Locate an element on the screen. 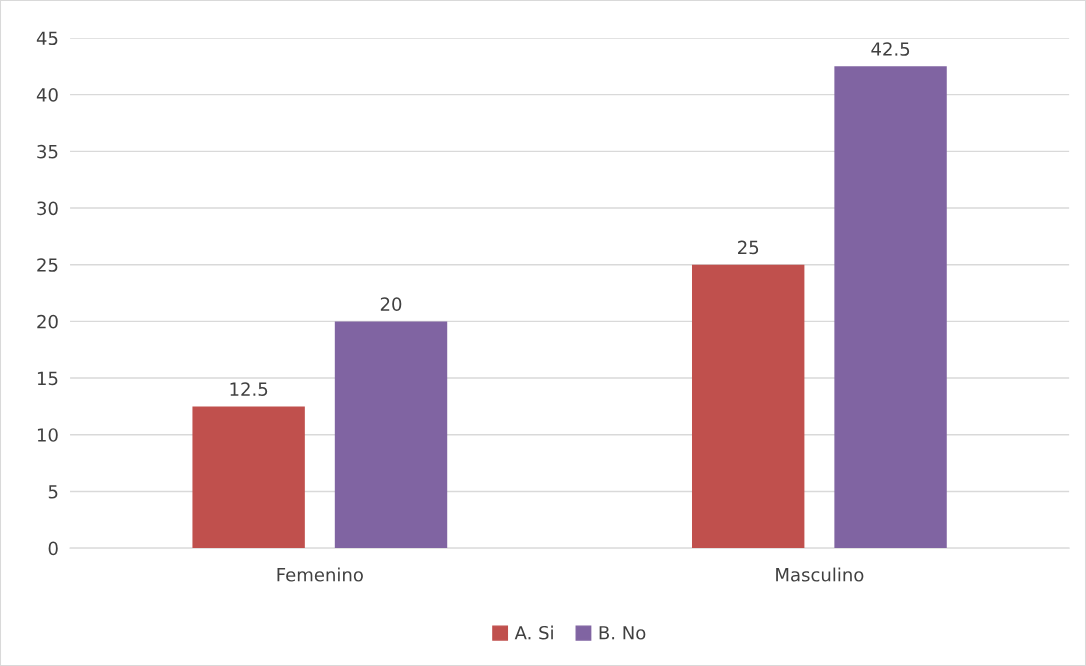  legend-label: A. Si is located at coordinates (533, 632).